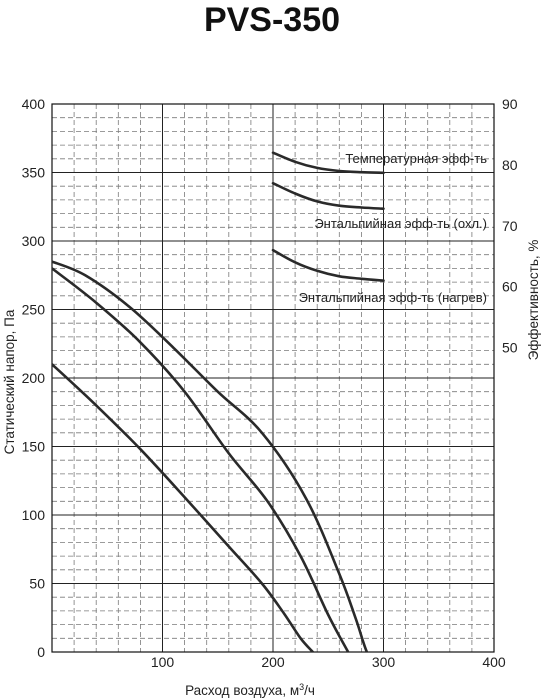 This screenshot has width=544, height=700. What do you see at coordinates (34, 104) in the screenshot?
I see `y-tick-label: 400` at bounding box center [34, 104].